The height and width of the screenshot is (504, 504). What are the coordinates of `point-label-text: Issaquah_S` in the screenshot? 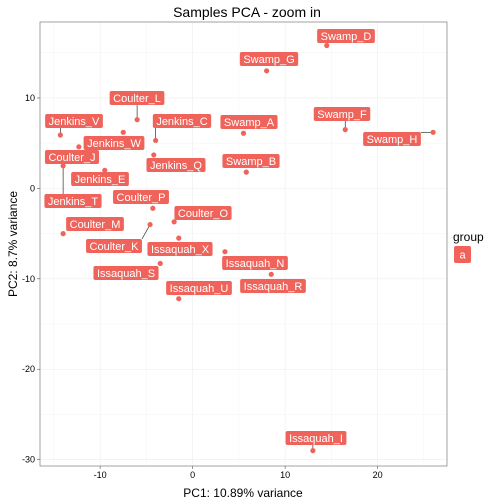 It's located at (126, 274).